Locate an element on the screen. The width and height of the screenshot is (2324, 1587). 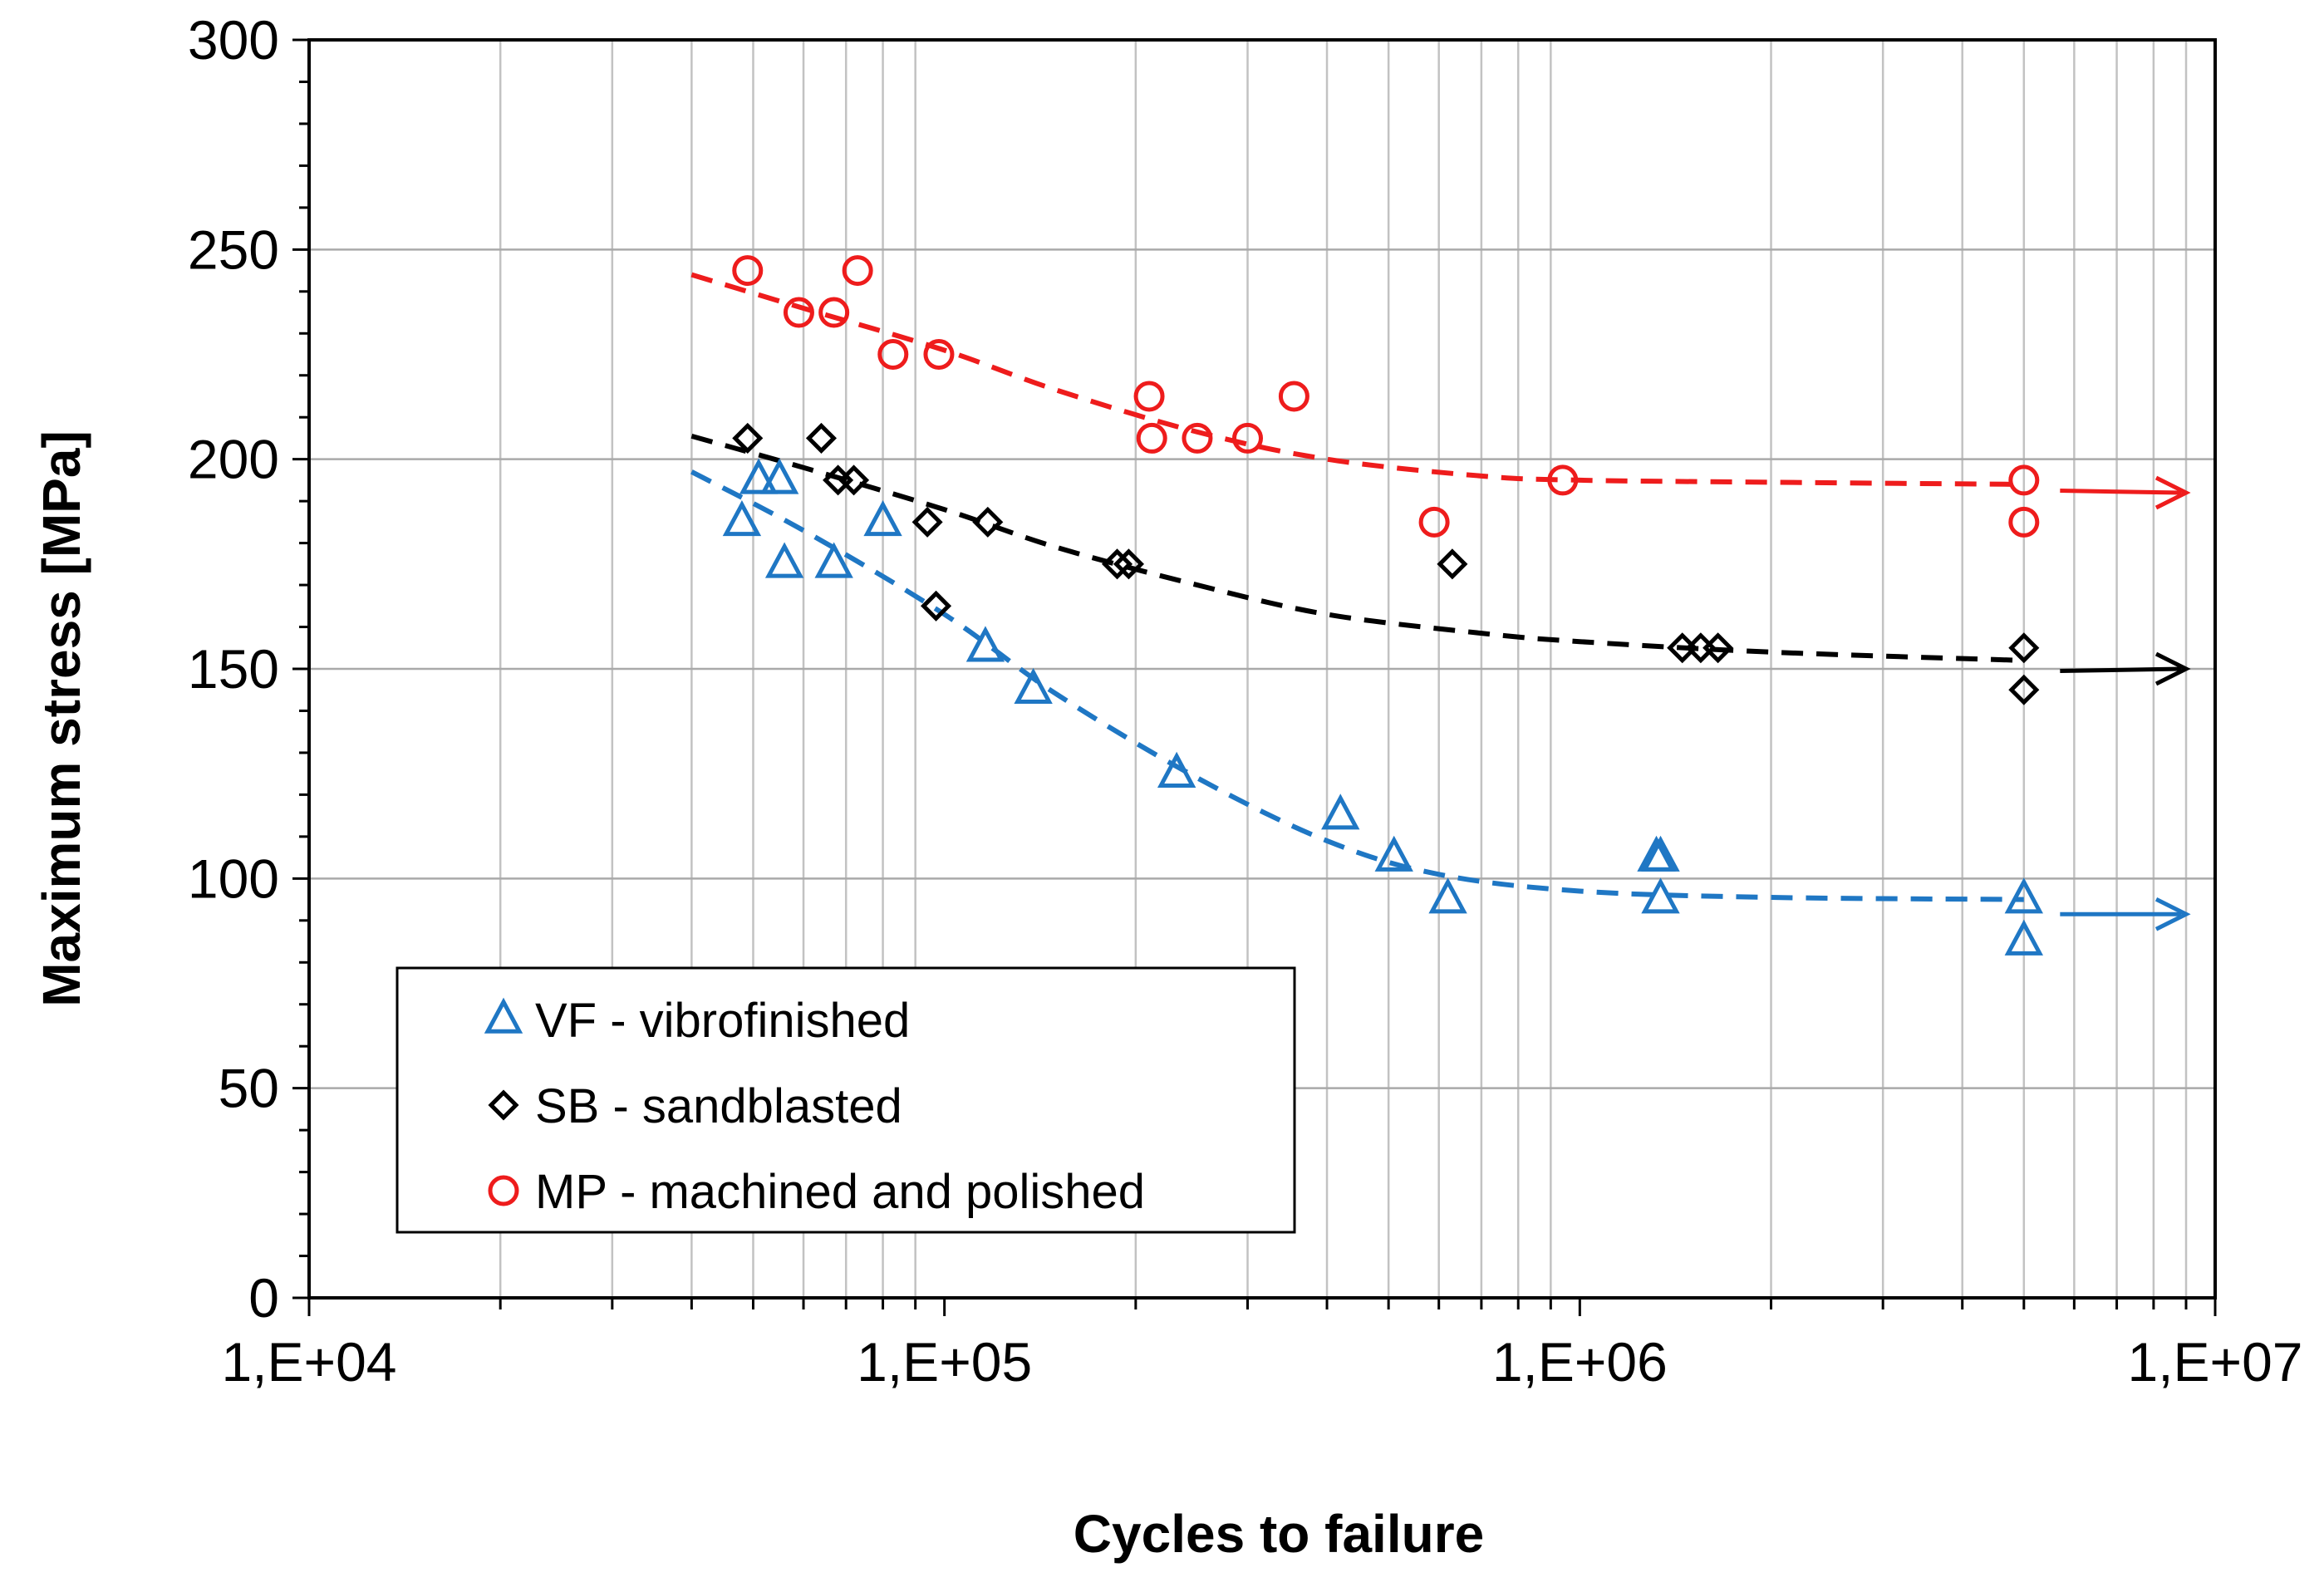
legend-label-triangle: VF - vibrofinished is located at coordinates (722, 1021).